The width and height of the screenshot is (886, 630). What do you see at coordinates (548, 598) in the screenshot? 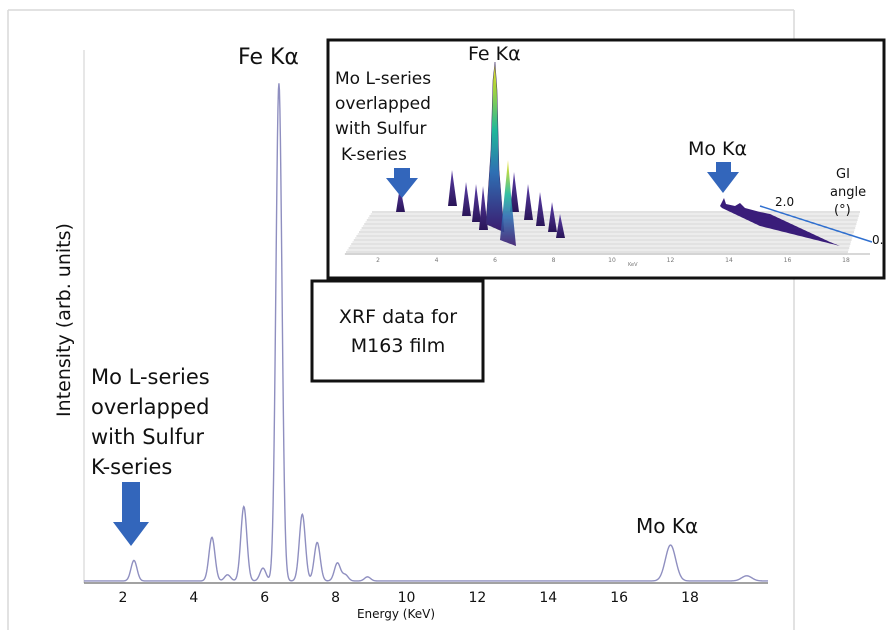
I see `x-tick-label: 14` at bounding box center [548, 598].